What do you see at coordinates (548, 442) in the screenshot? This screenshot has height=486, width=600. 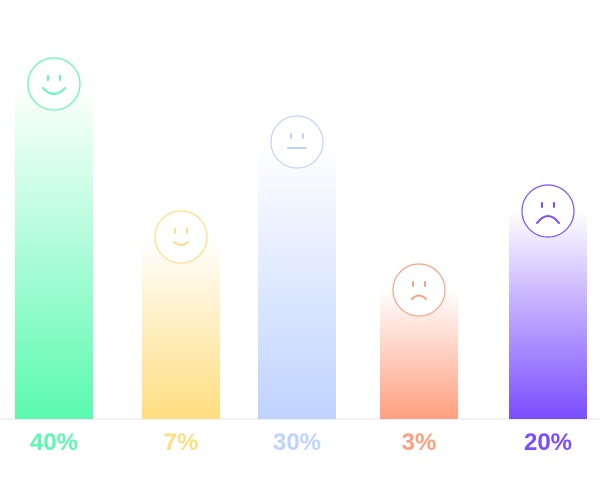 I see `value-label-very-dissatisfied: 20%` at bounding box center [548, 442].